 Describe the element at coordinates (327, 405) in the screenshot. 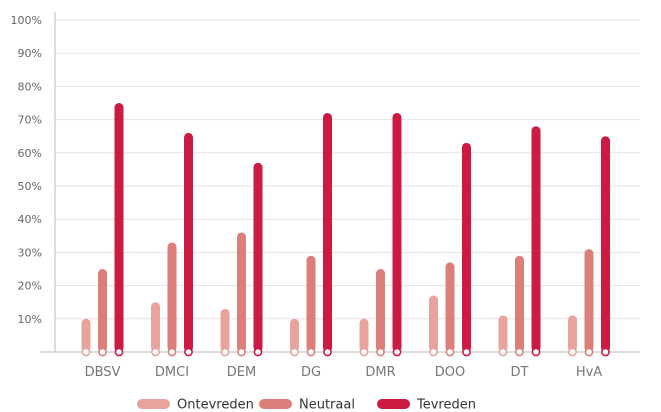

I see `legend-label-neutraal: Neutraal` at that location.